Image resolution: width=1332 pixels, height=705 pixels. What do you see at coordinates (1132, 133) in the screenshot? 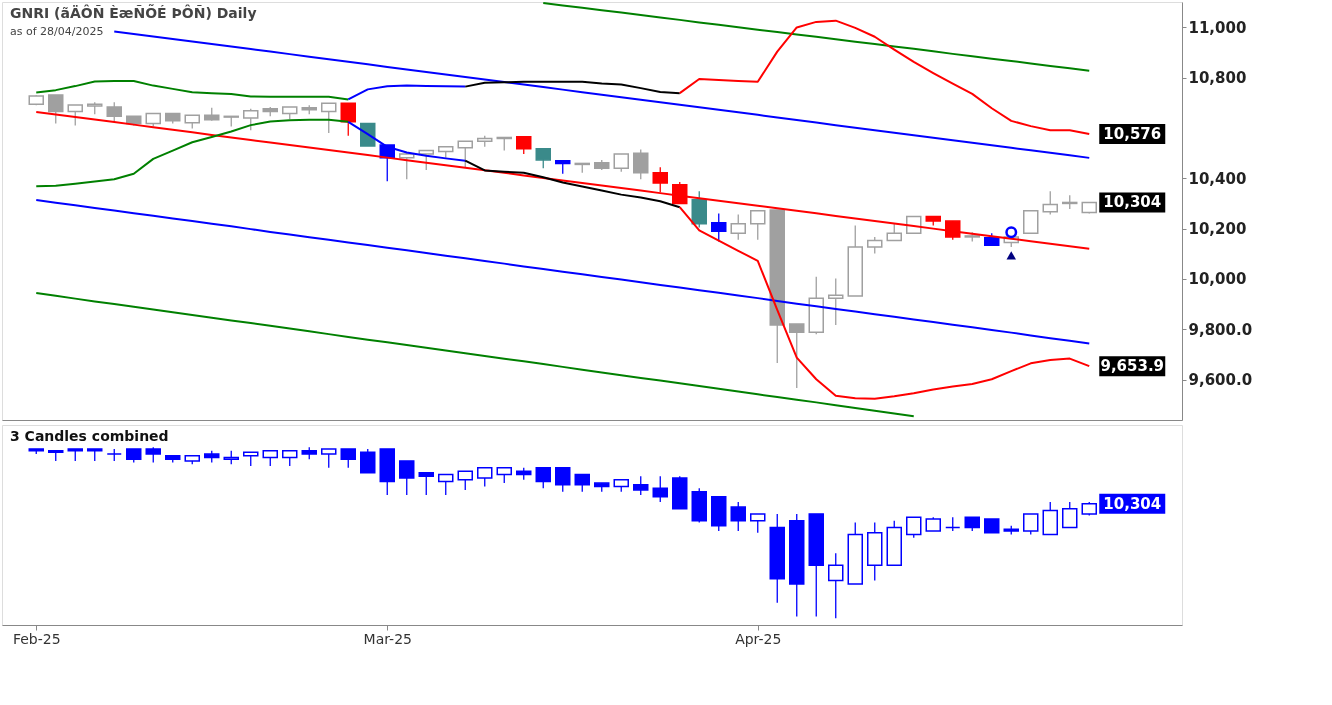
I see `data-label: 10,576` at bounding box center [1132, 133].